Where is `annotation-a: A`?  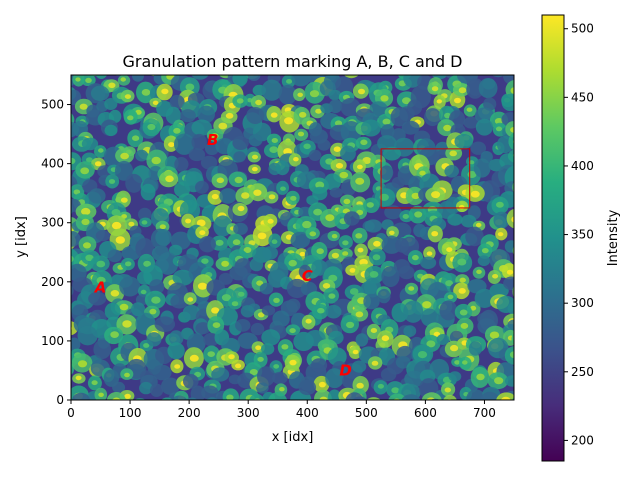 annotation-a: A is located at coordinates (100, 288).